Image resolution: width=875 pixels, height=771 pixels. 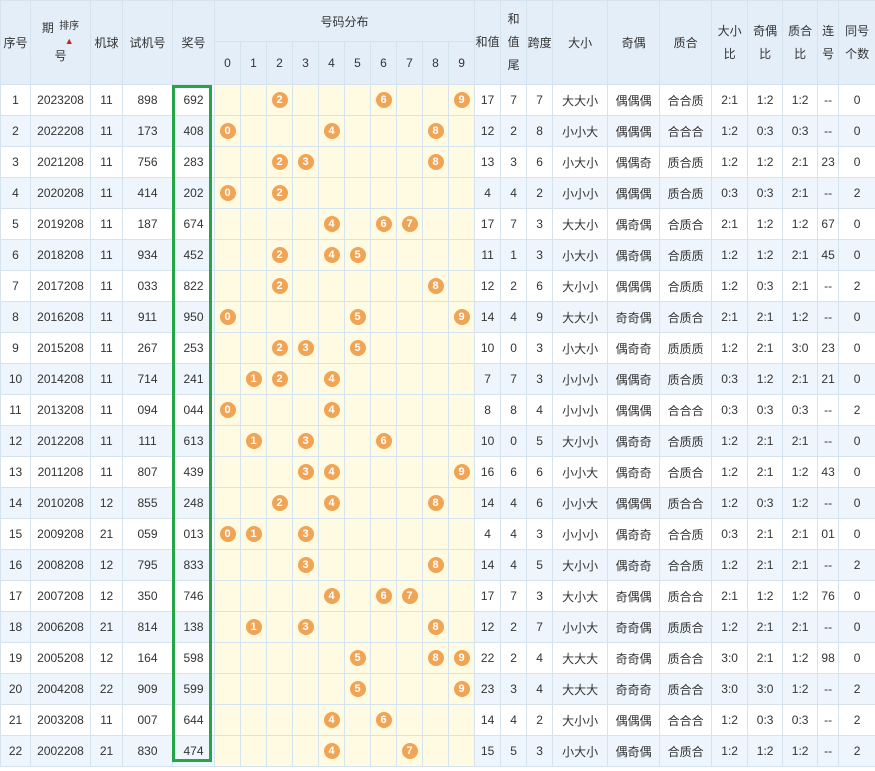 What do you see at coordinates (227, 63) in the screenshot?
I see `header-digit-0: 0` at bounding box center [227, 63].